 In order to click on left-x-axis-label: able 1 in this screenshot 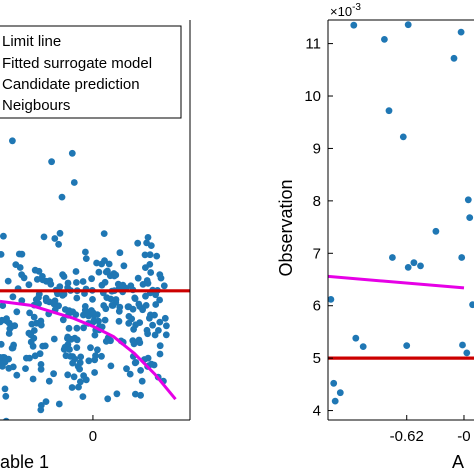, I will do `click(24, 462)`.